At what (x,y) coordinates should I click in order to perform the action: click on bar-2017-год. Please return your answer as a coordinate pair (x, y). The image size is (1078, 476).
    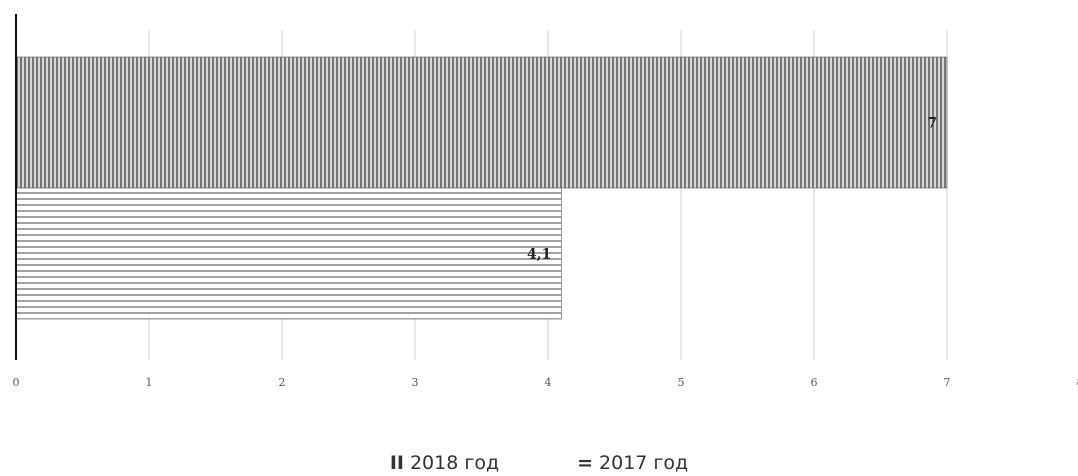
    Looking at the image, I should click on (288, 253).